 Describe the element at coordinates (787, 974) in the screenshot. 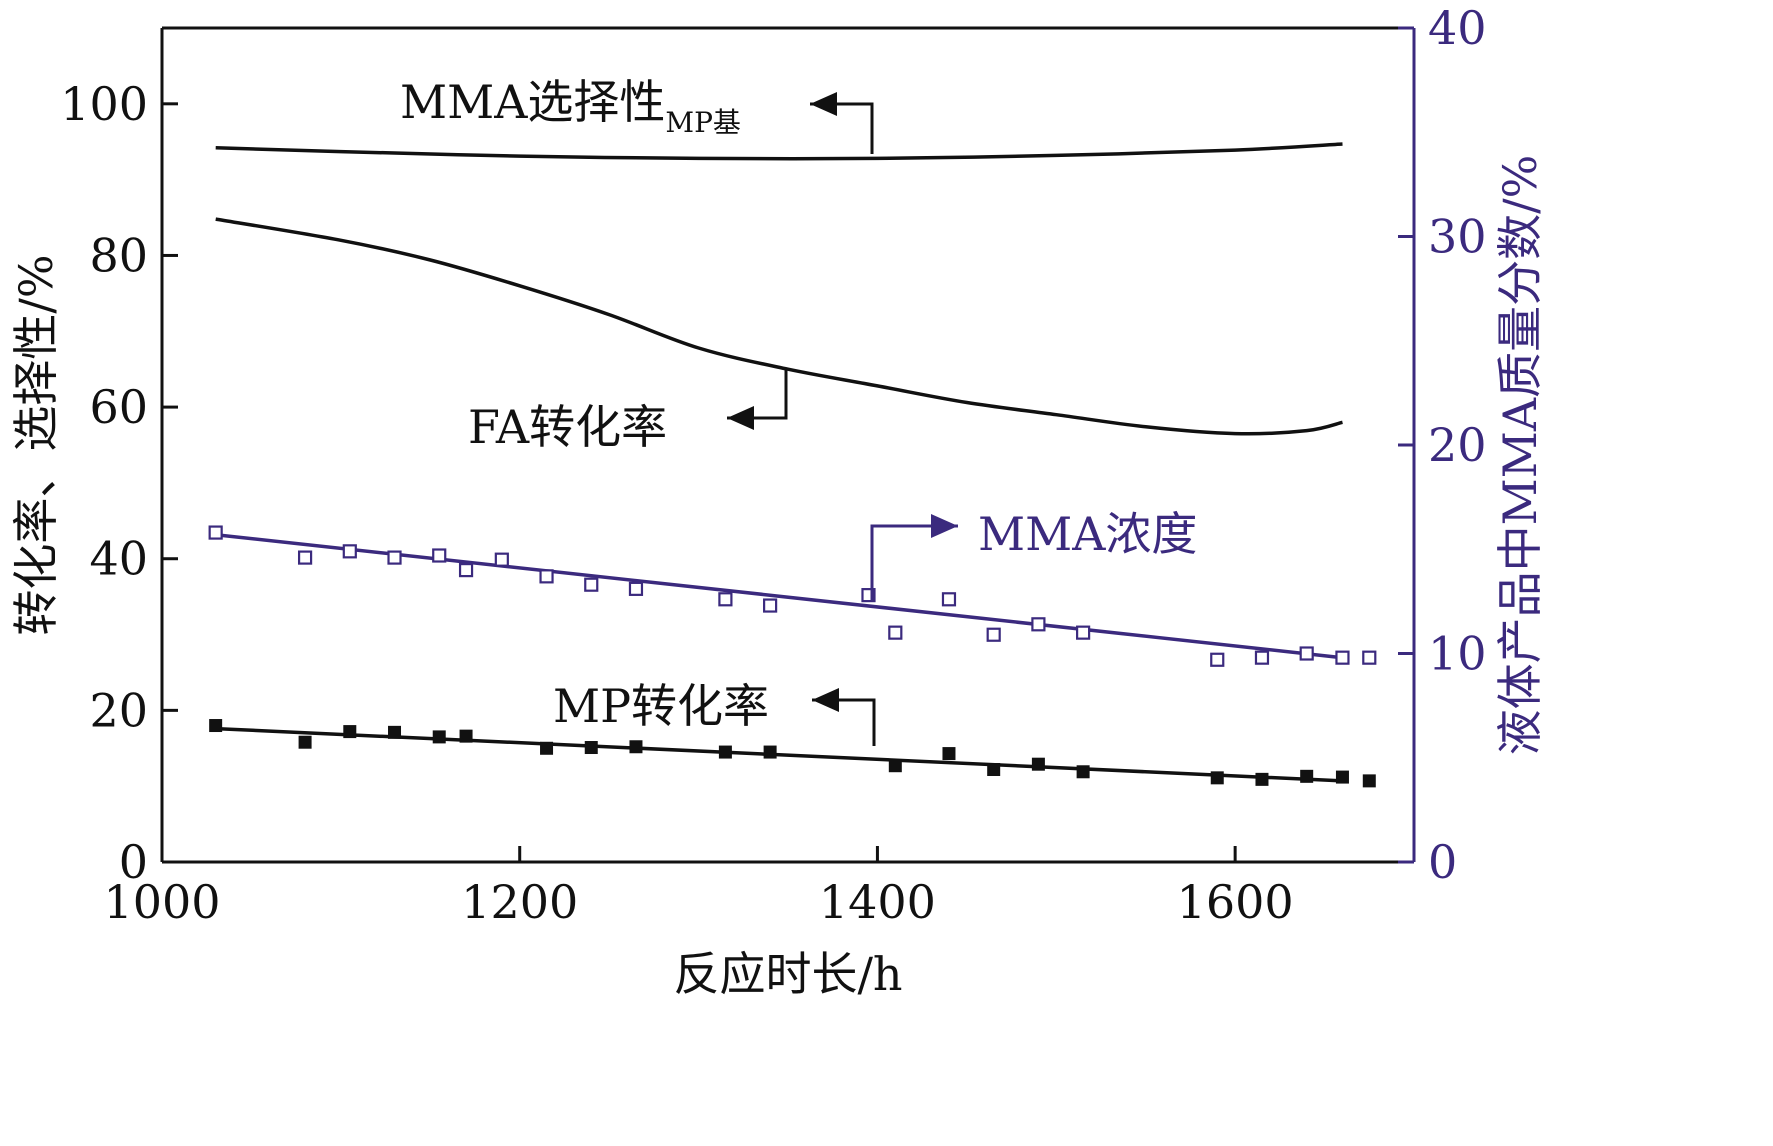

I see `x-axis-title: 反应时长/h` at that location.